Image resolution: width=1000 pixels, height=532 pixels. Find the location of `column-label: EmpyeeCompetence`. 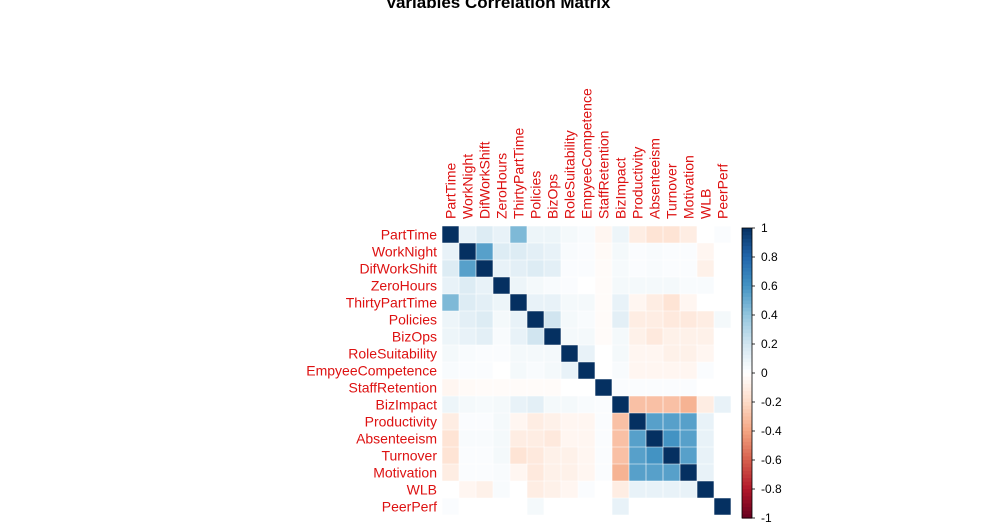

column-label: EmpyeeCompetence is located at coordinates (587, 153).